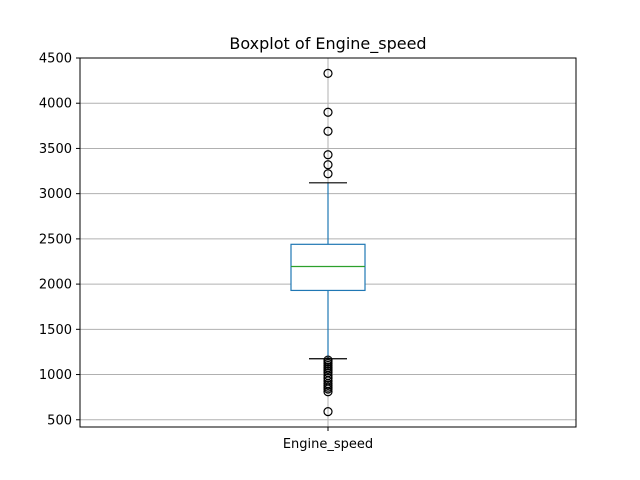 Image resolution: width=640 pixels, height=480 pixels. What do you see at coordinates (327, 44) in the screenshot?
I see `chart-title: Boxplot of Engine_speed` at bounding box center [327, 44].